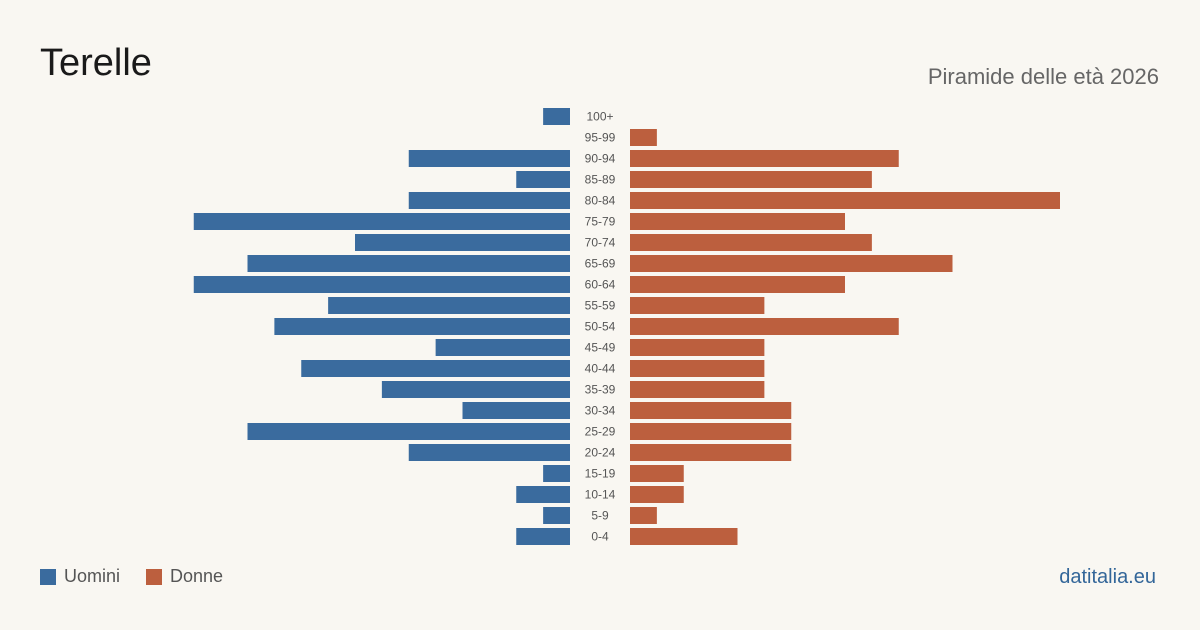 Image resolution: width=1200 pixels, height=630 pixels. I want to click on brand-link: datitalia.eu, so click(1107, 577).